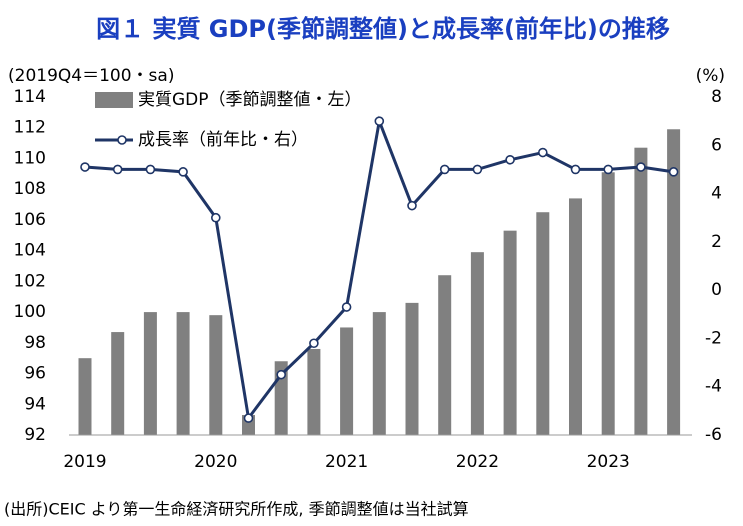 The width and height of the screenshot is (743, 526). Describe the element at coordinates (383, 29) in the screenshot. I see `chart-title: 図１ 実質 GDP(季節調整値)と成長率(前年比)の推移` at that location.